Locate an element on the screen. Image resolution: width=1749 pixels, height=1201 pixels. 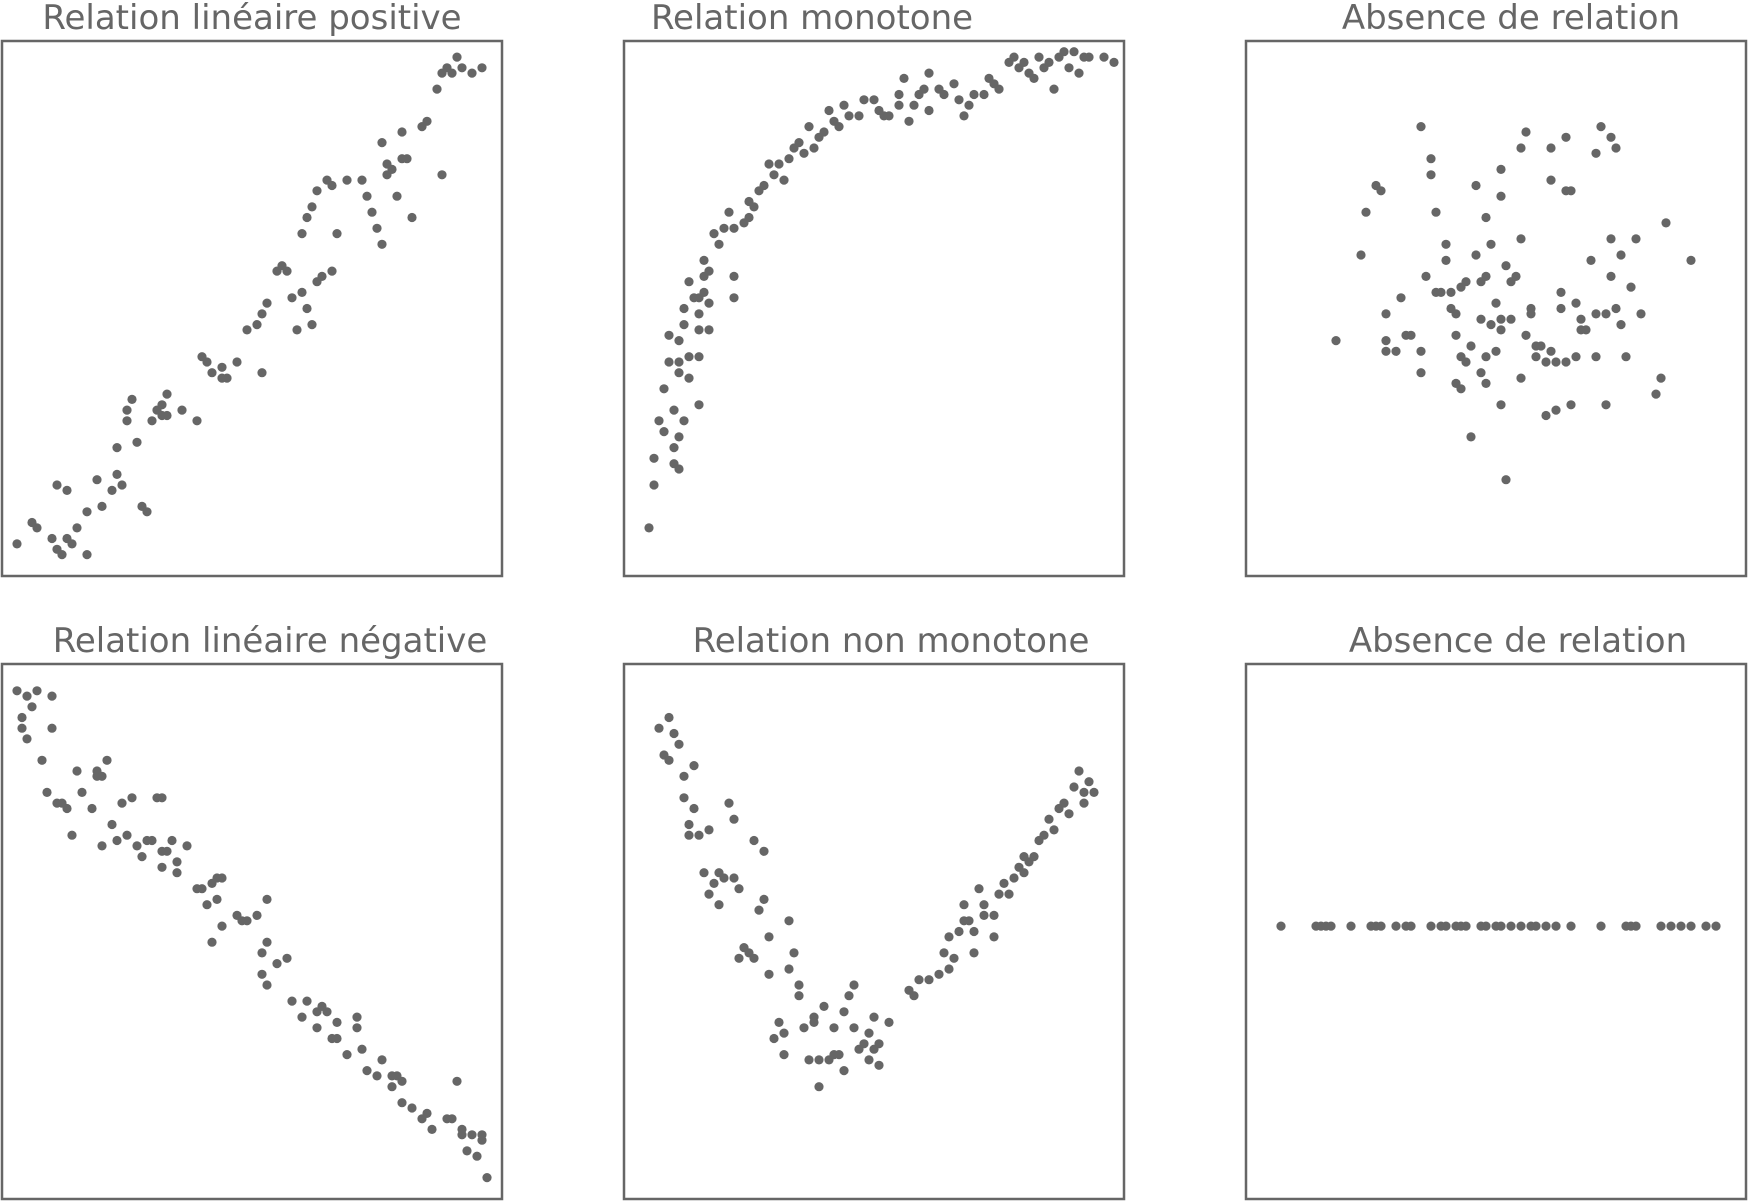
points-layer is located at coordinates (1498, 926).